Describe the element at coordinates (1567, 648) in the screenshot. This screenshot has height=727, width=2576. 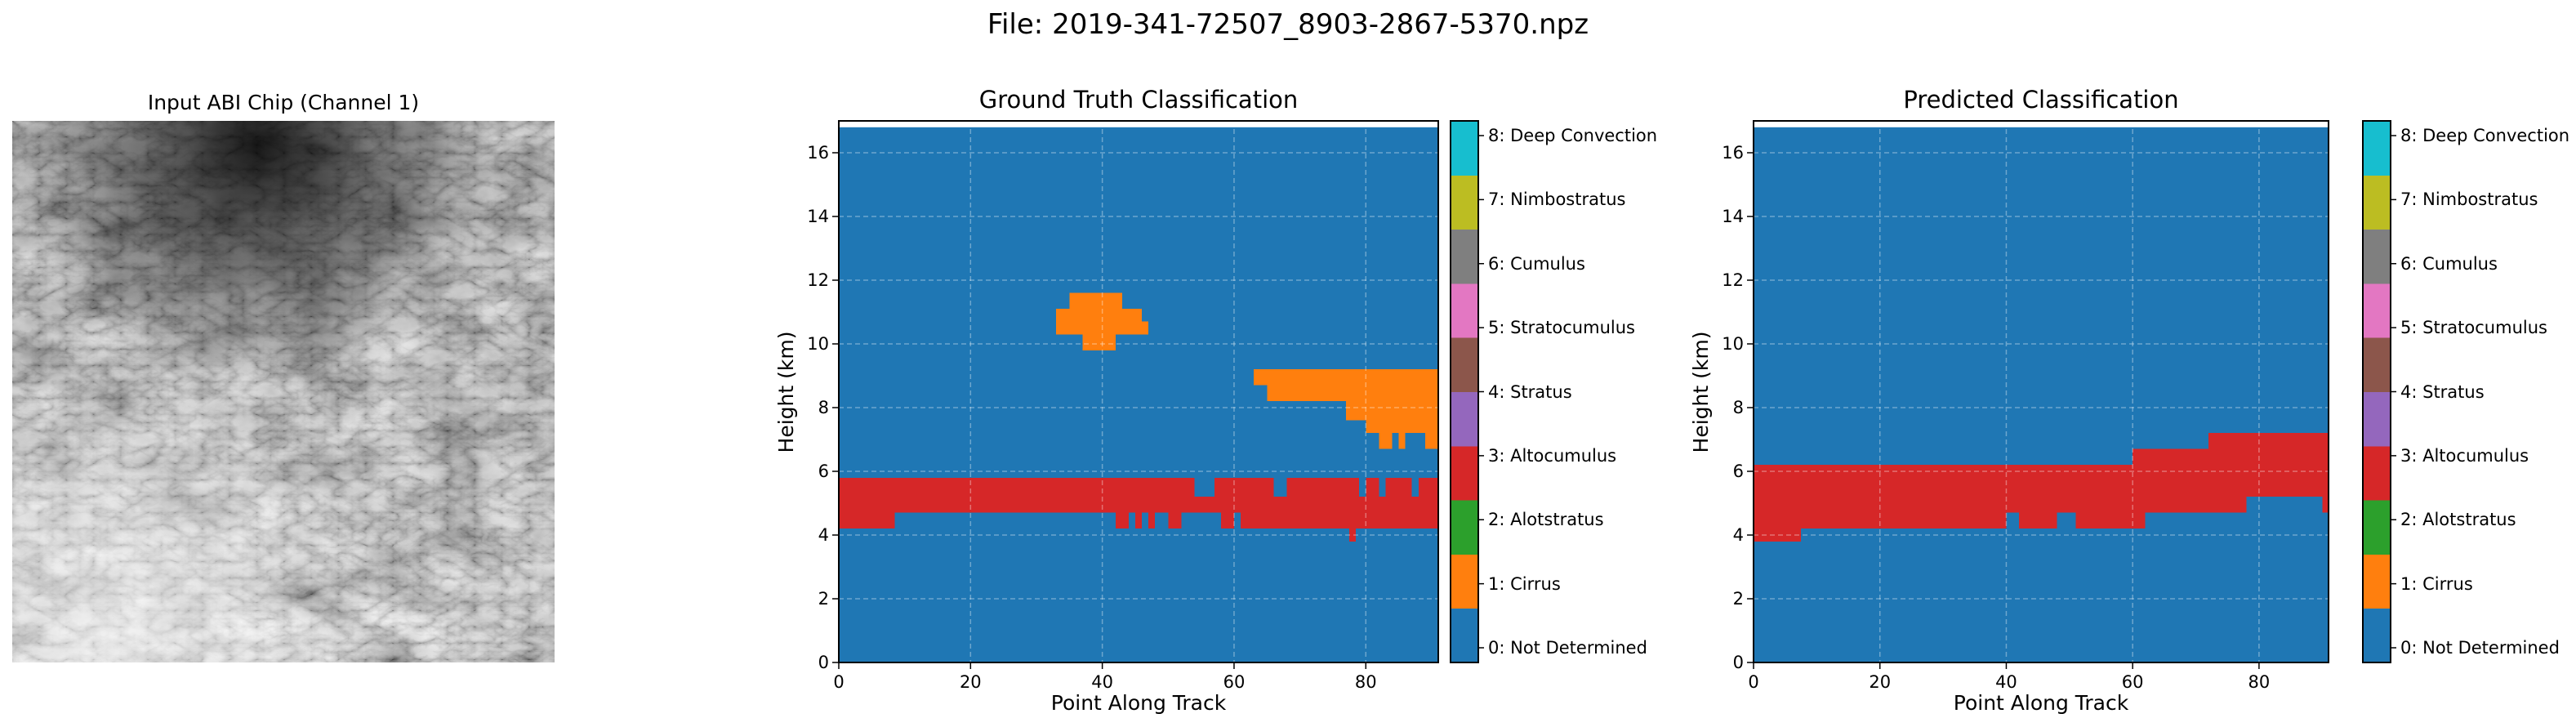
I see `colorbar-label: 0: Not Determined` at that location.